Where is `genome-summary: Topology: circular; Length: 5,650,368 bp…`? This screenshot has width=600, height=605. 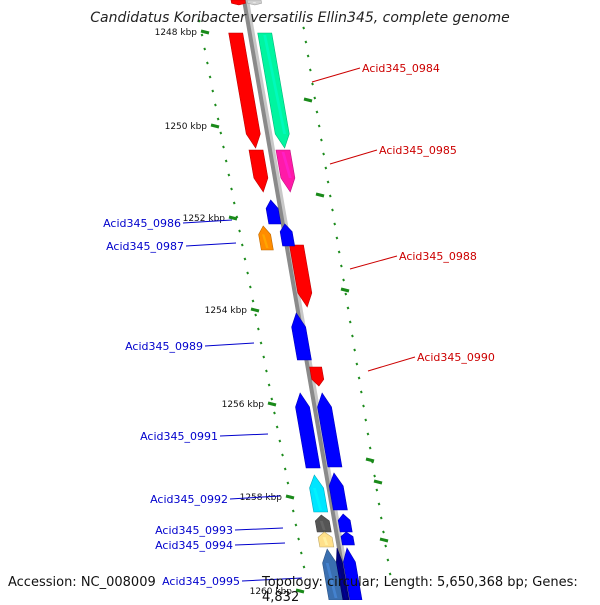
genome-summary: Topology: circular; Length: 5,650,368 bp… is located at coordinates (420, 590).